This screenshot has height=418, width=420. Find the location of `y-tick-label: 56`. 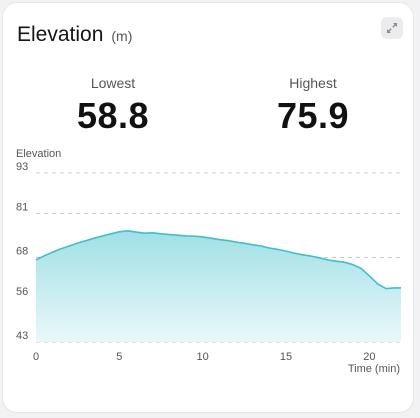

y-tick-label: 56 is located at coordinates (22, 292).